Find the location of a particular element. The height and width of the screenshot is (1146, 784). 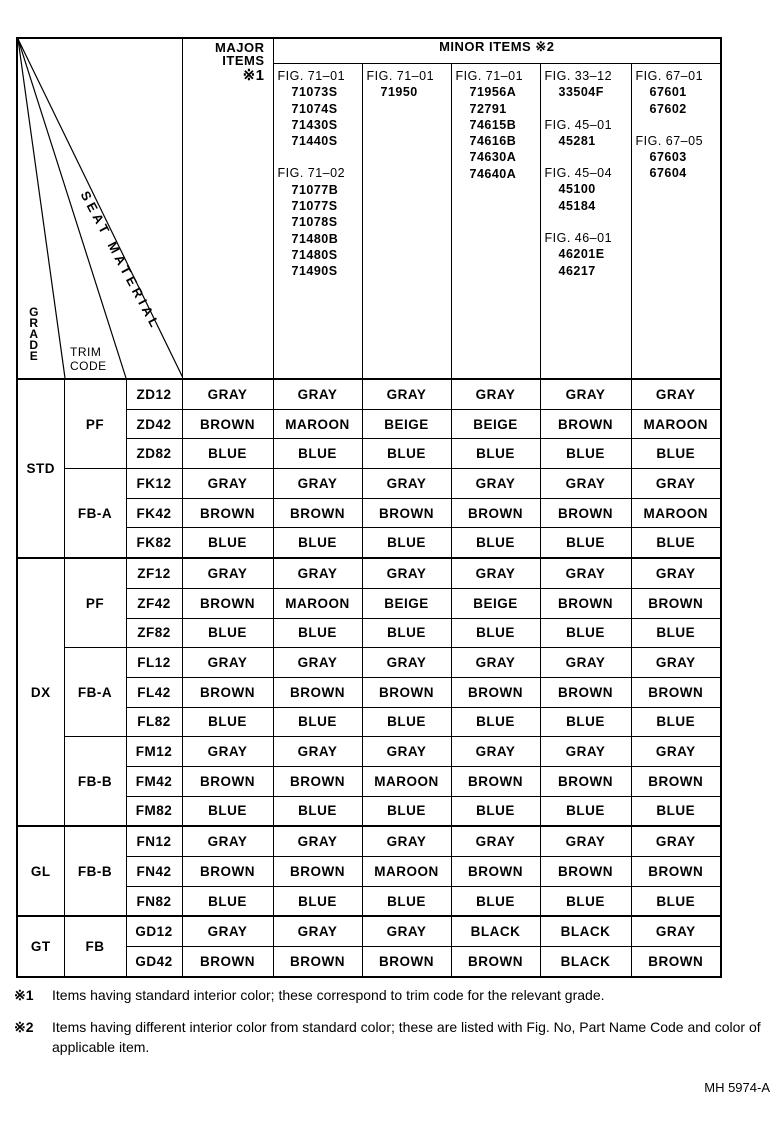

figure-reference: FIG. 45–01 is located at coordinates (578, 124).